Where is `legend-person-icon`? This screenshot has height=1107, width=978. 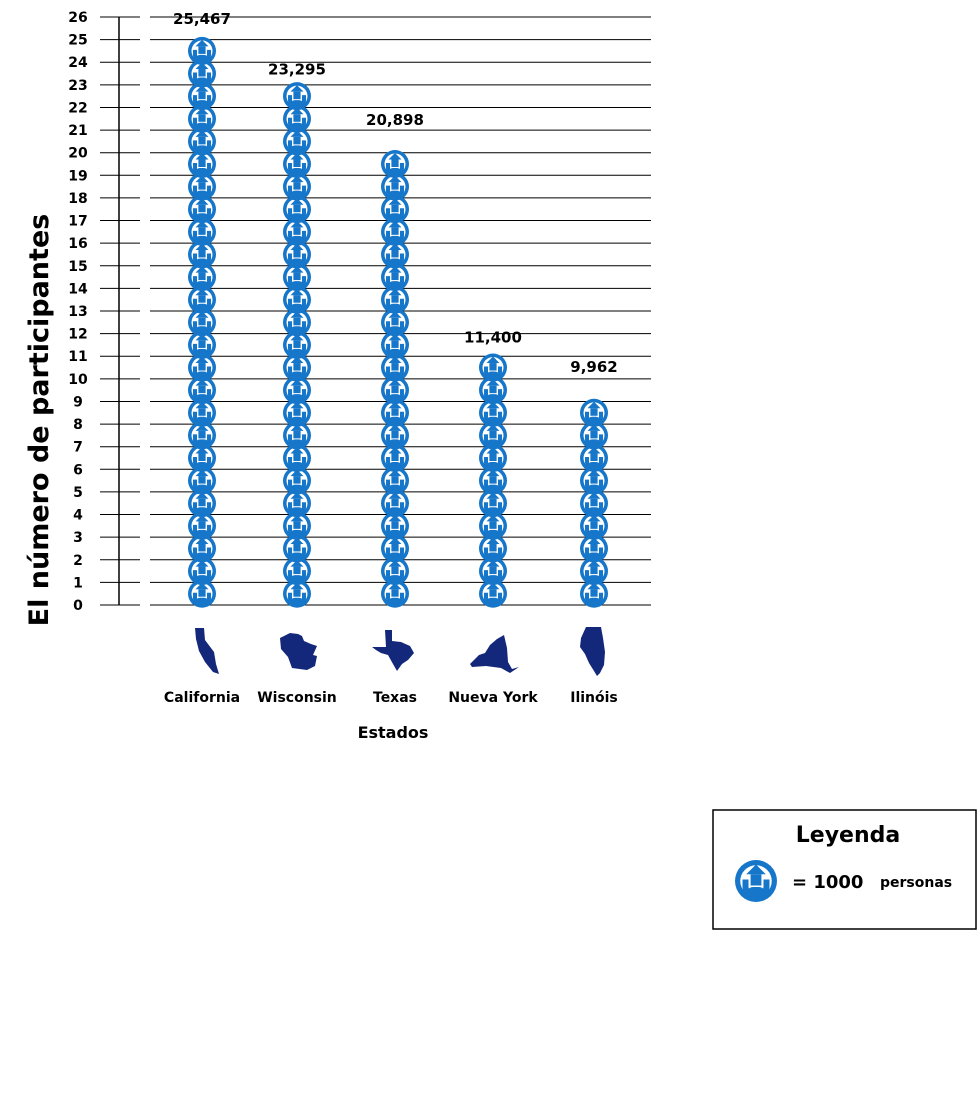
legend-person-icon is located at coordinates (756, 881).